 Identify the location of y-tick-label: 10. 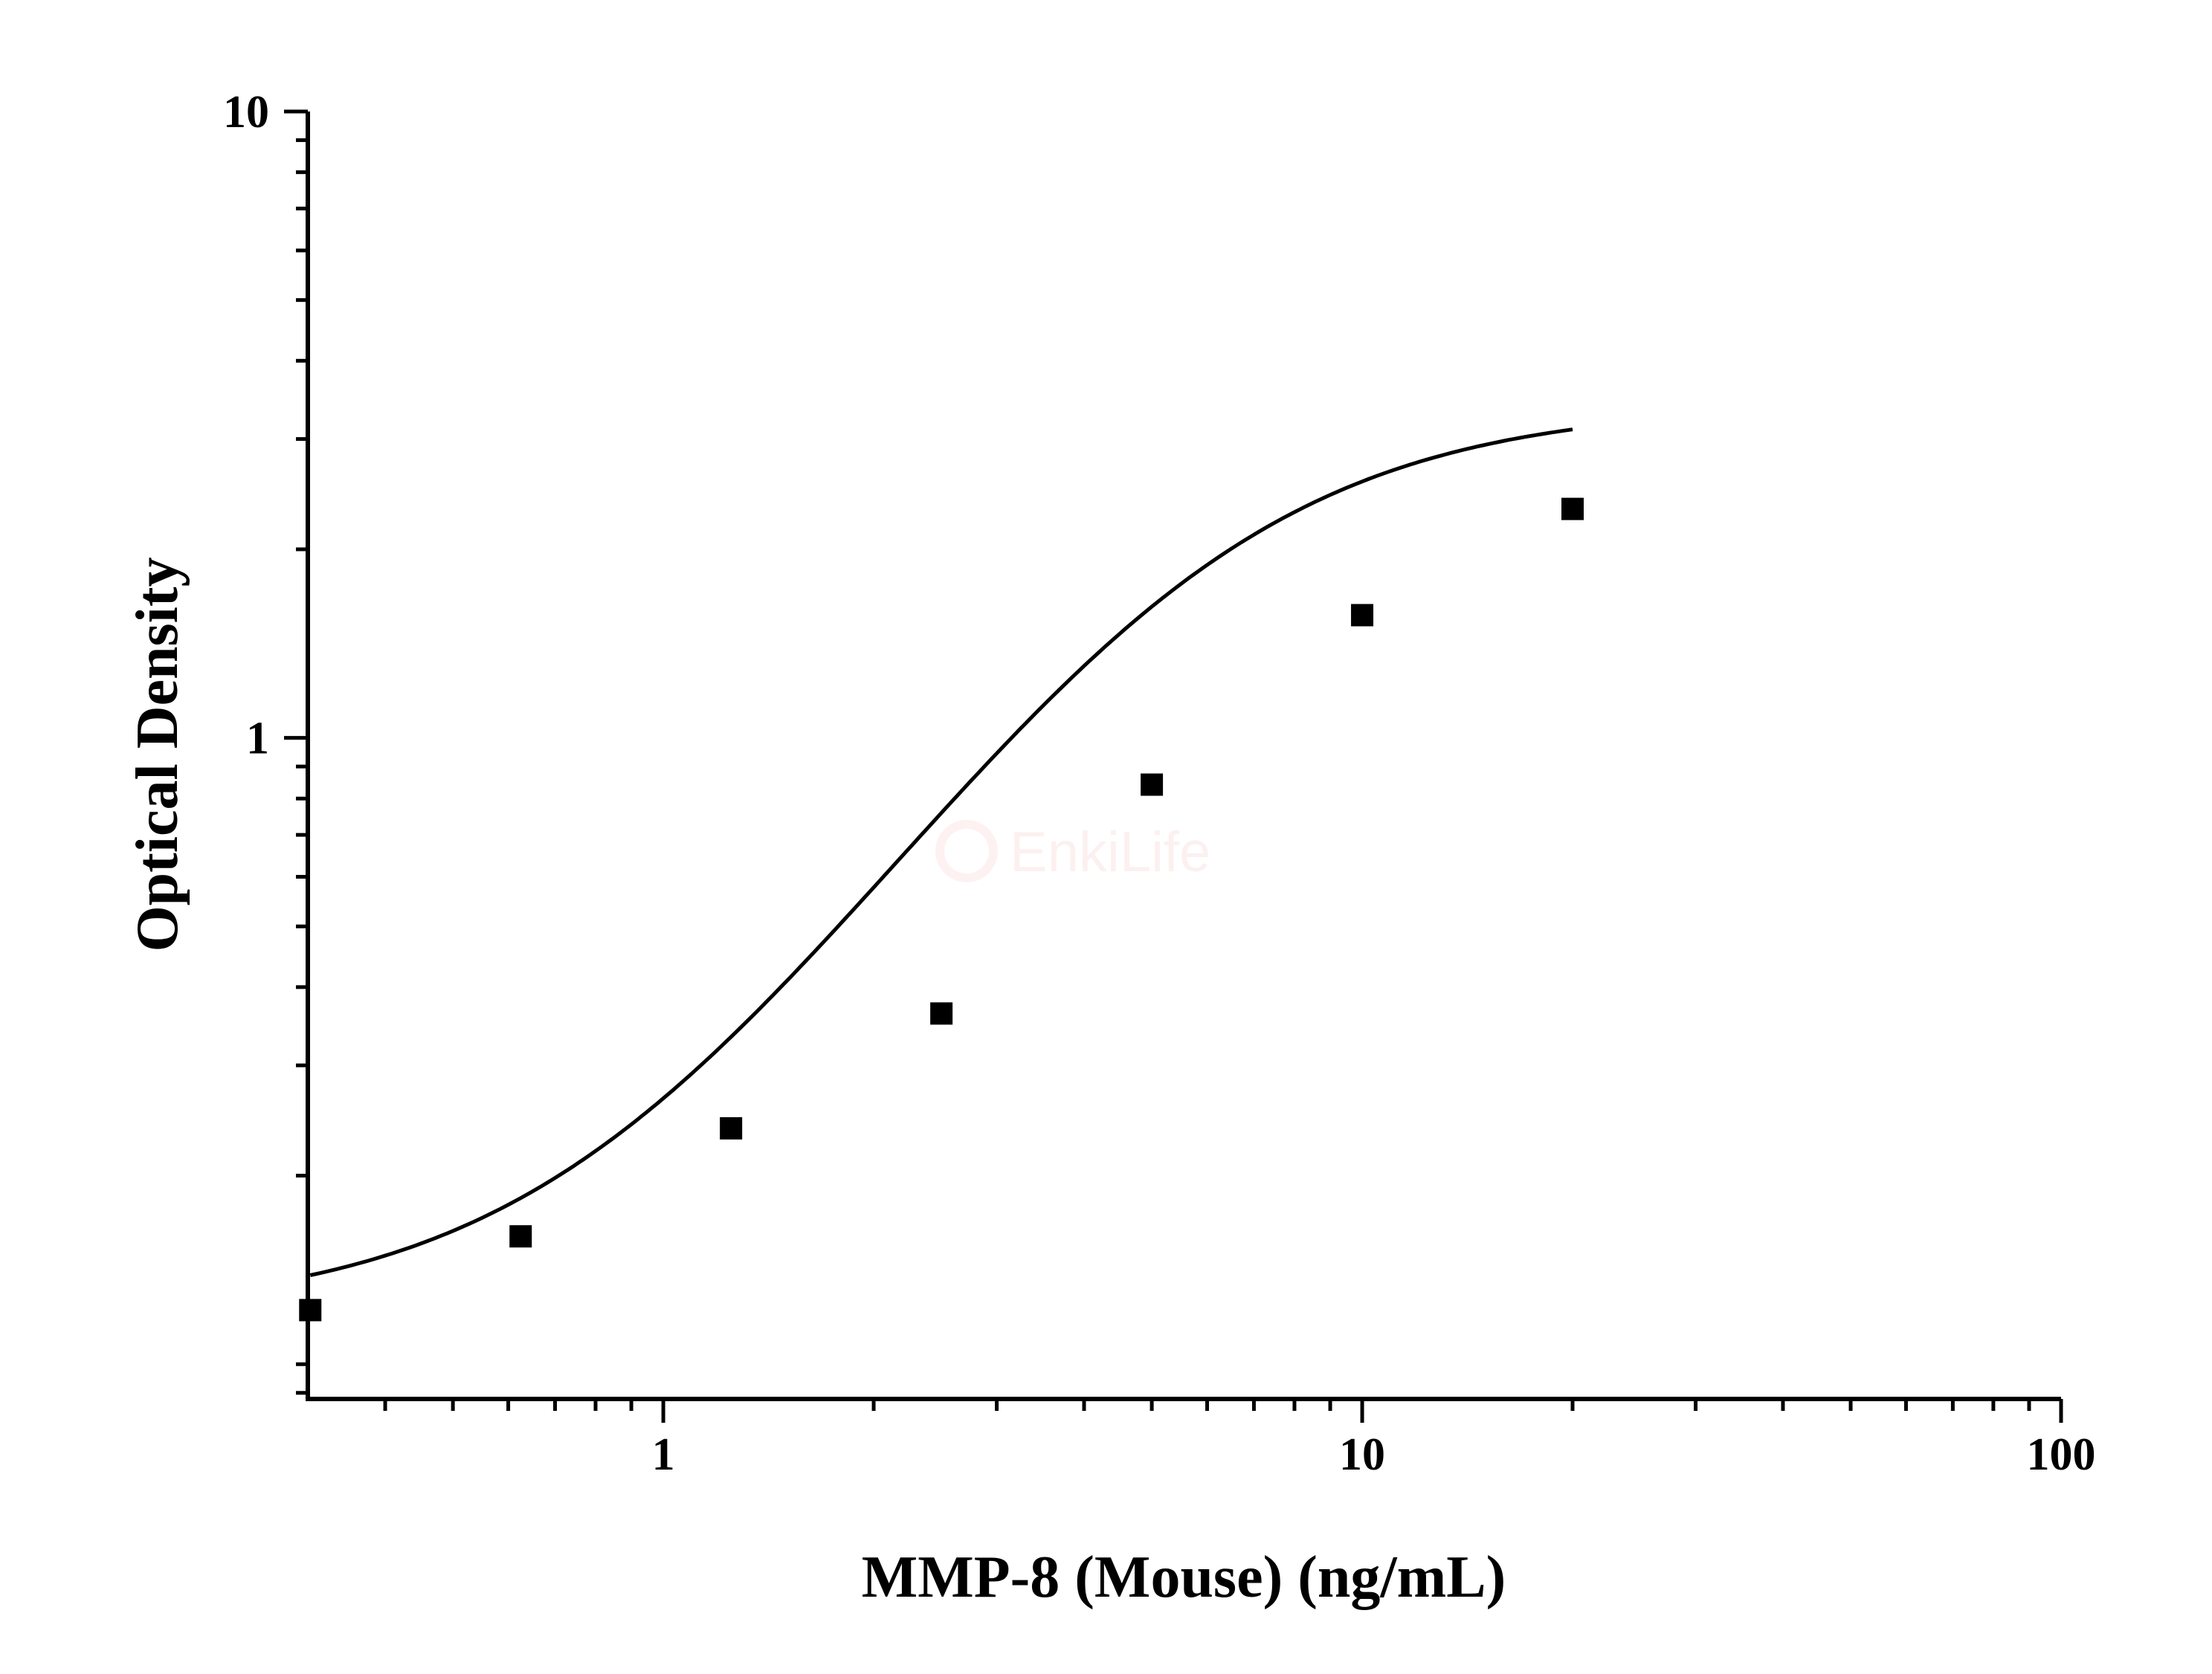
(246, 112).